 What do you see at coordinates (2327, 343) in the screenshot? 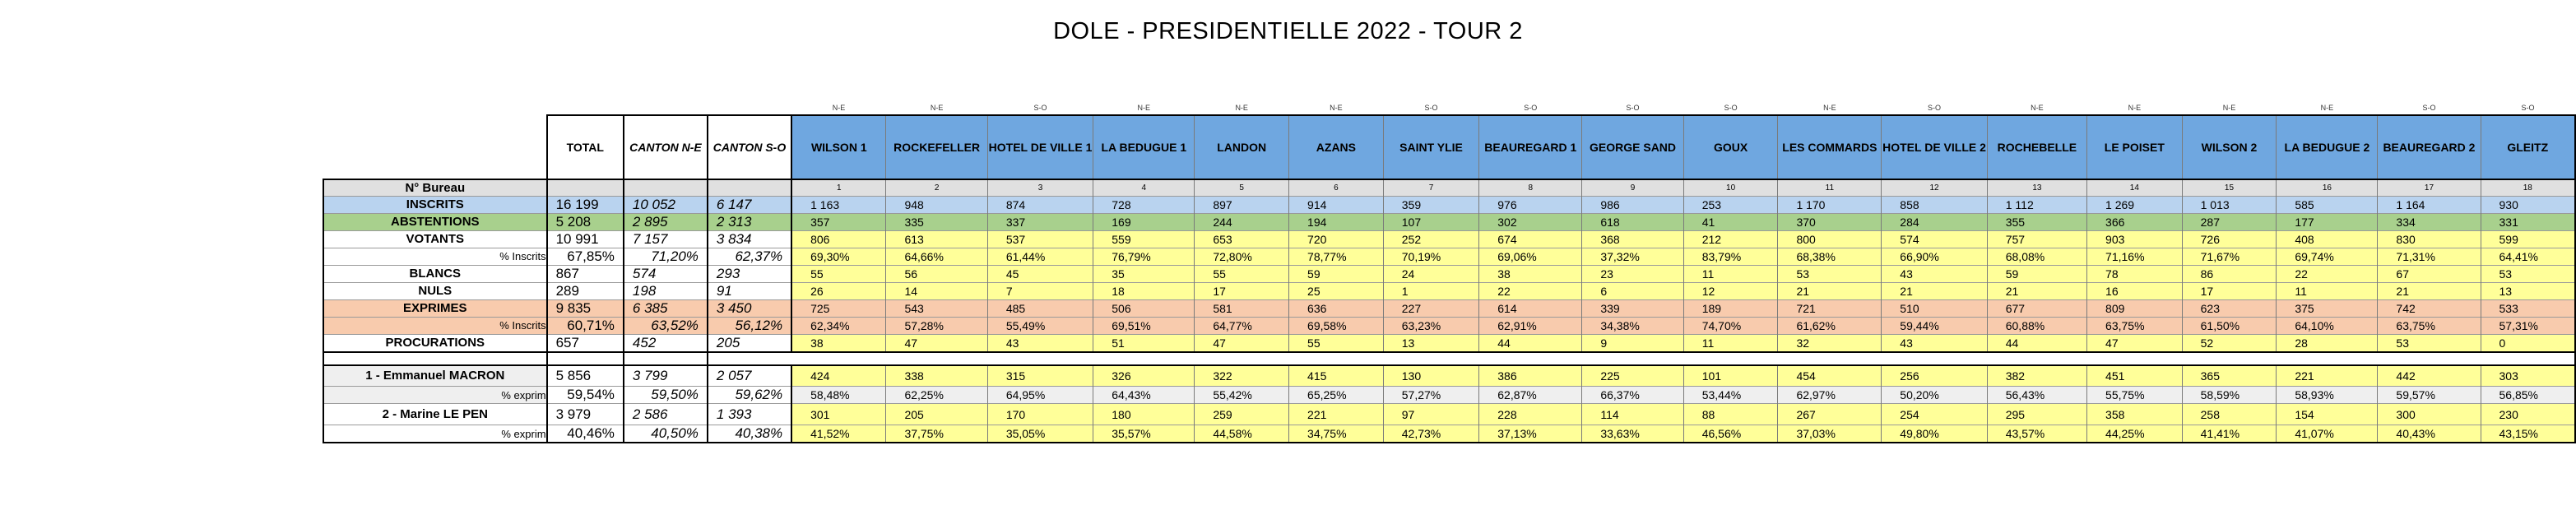
I see `bureau-value: 28` at bounding box center [2327, 343].